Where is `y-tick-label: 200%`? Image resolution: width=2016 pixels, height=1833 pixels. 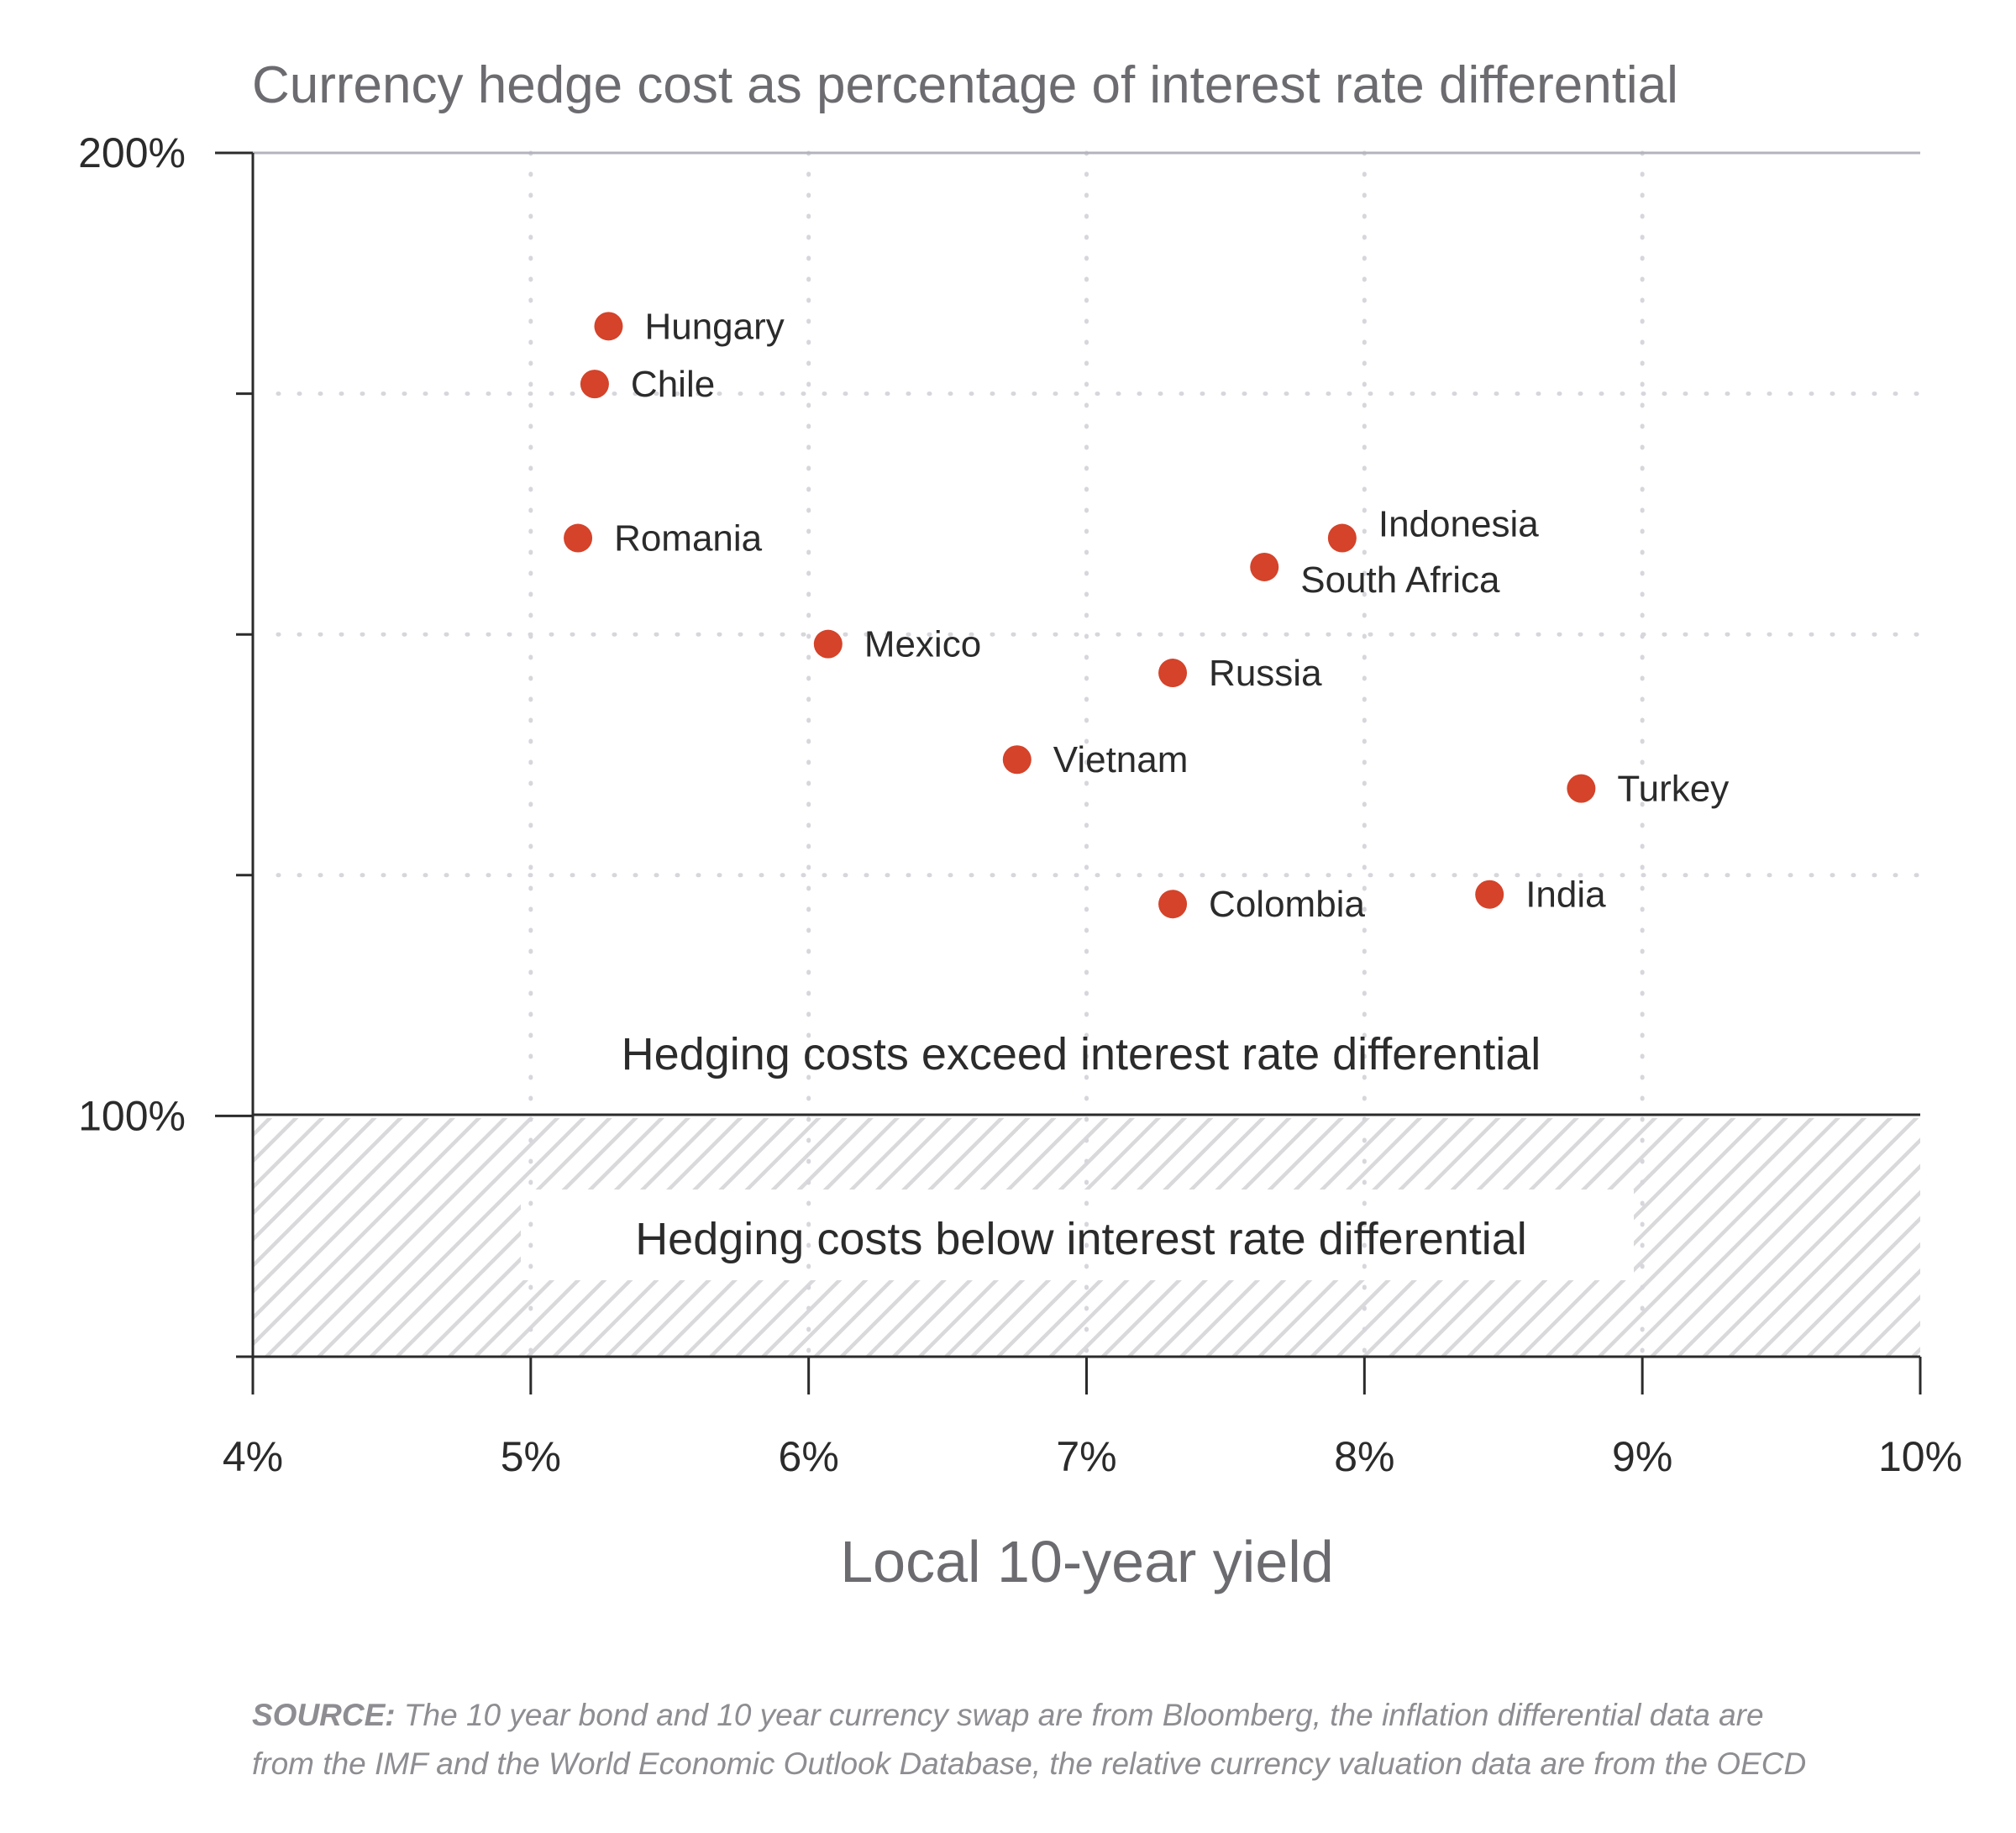
y-tick-label: 200% is located at coordinates (132, 152).